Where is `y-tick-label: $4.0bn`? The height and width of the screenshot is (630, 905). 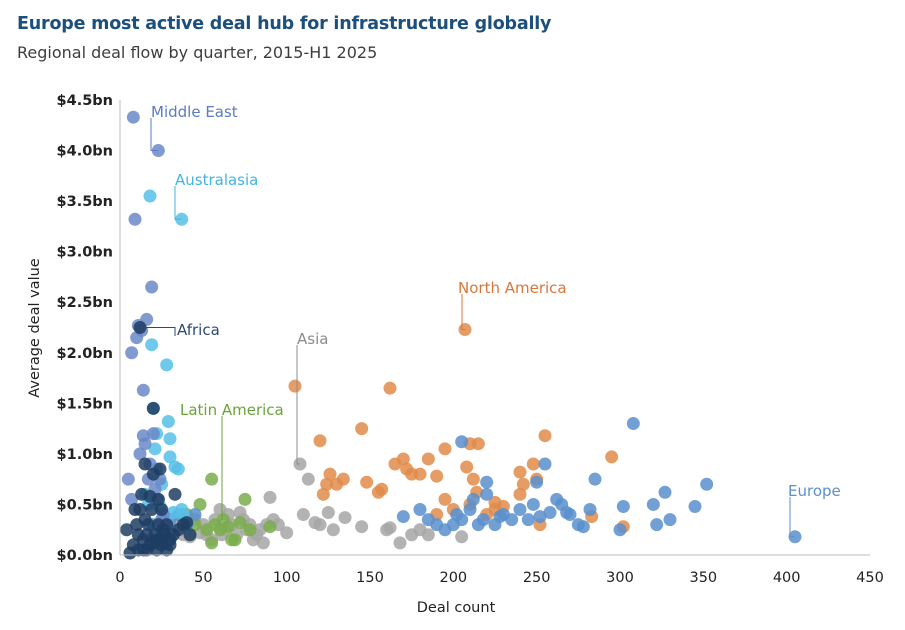 y-tick-label: $4.0bn is located at coordinates (85, 152).